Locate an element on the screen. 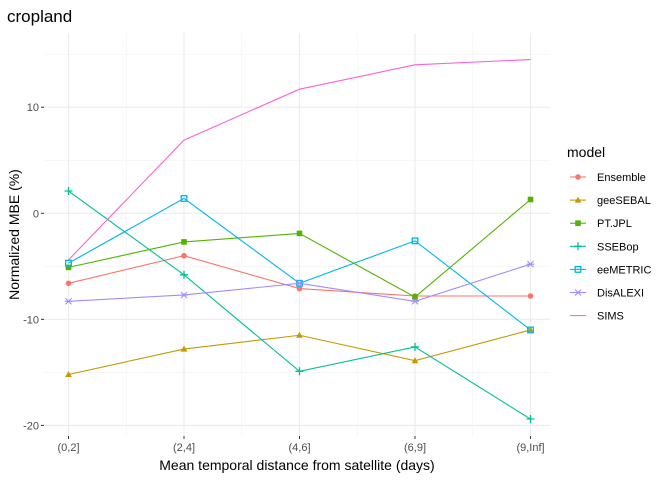 The image size is (672, 480). chart-title: cropland is located at coordinates (39, 16).